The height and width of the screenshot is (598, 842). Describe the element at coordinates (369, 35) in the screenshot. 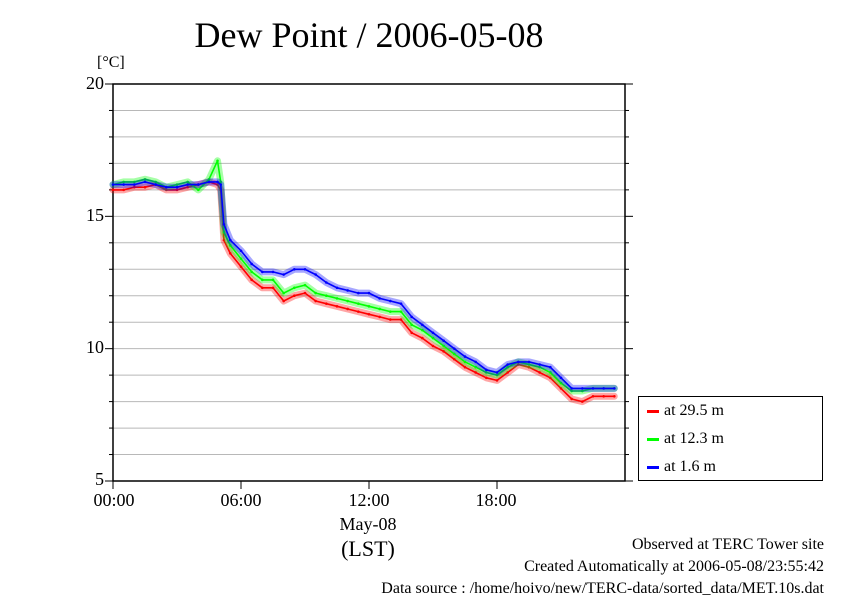

I see `chart-title: Dew Point / 2006-05-08` at that location.